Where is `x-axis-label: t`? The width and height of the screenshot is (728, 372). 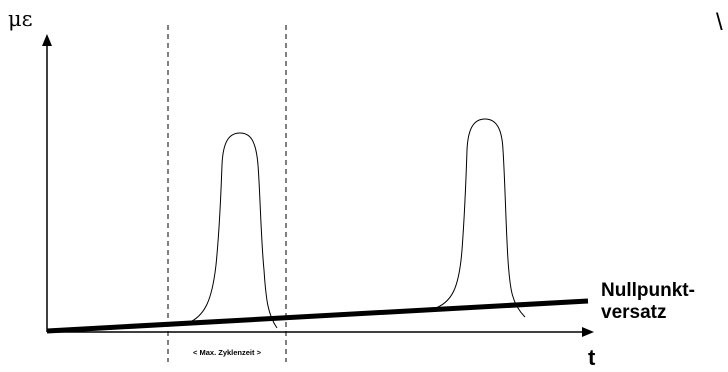
x-axis-label: t is located at coordinates (592, 357).